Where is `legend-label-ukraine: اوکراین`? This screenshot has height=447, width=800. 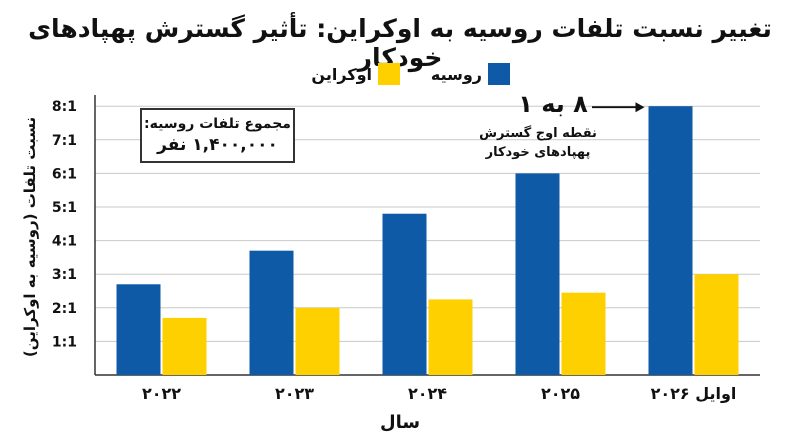 legend-label-ukraine: اوکراین is located at coordinates (341, 74).